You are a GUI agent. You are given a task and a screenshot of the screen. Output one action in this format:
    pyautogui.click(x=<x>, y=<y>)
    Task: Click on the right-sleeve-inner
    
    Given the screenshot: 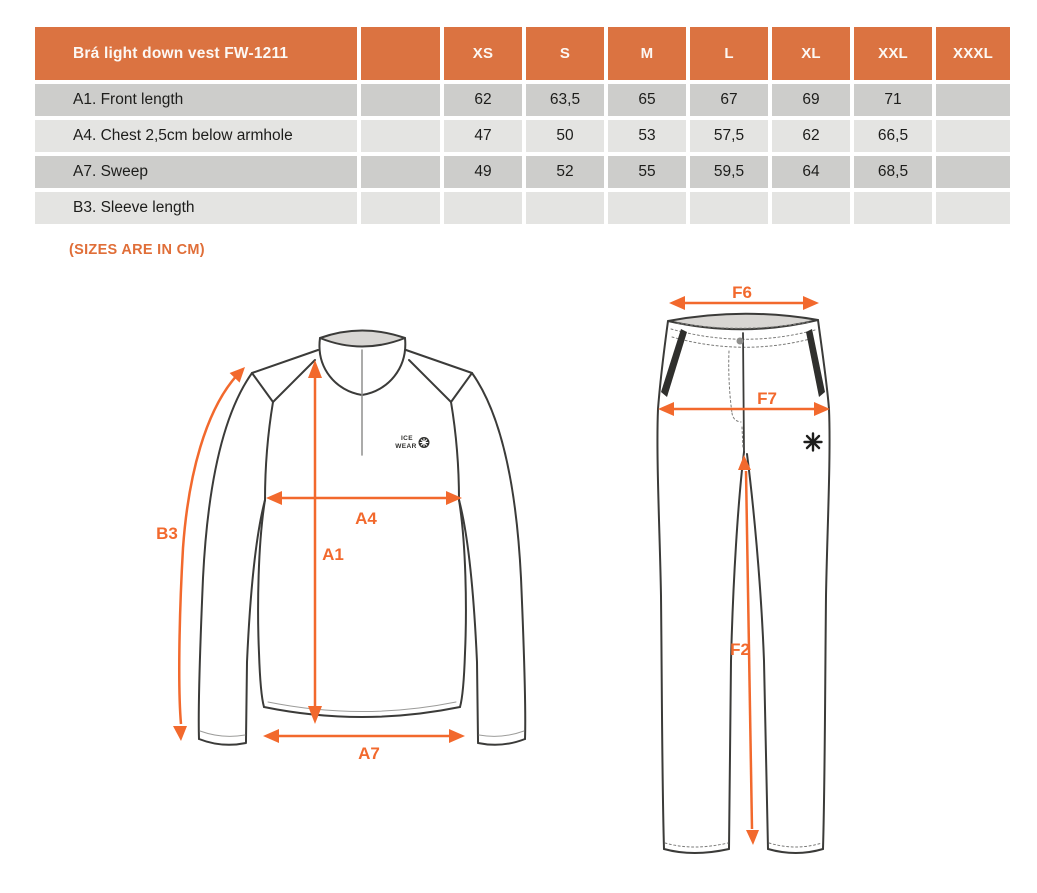 What is the action you would take?
    pyautogui.click(x=468, y=621)
    